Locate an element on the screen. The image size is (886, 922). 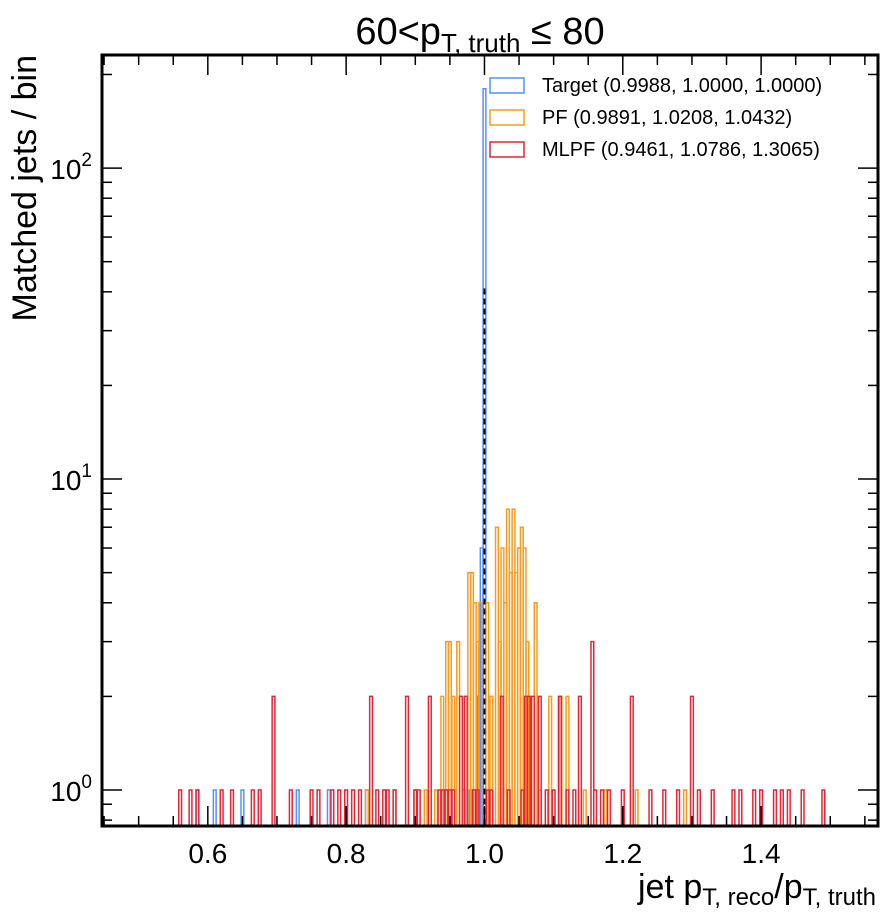
y-tick-label: 10⁰ is located at coordinates (71, 789).